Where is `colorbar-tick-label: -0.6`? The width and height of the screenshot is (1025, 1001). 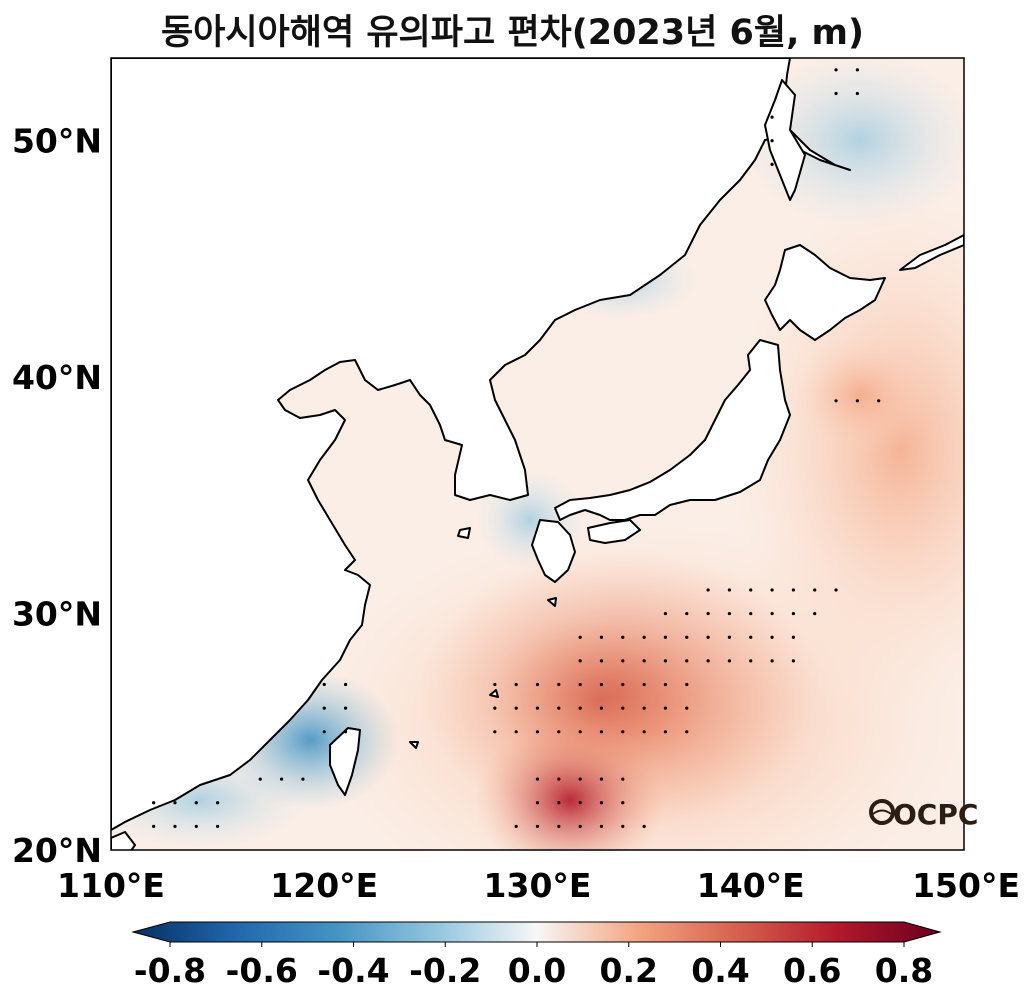
colorbar-tick-label: -0.6 is located at coordinates (262, 970).